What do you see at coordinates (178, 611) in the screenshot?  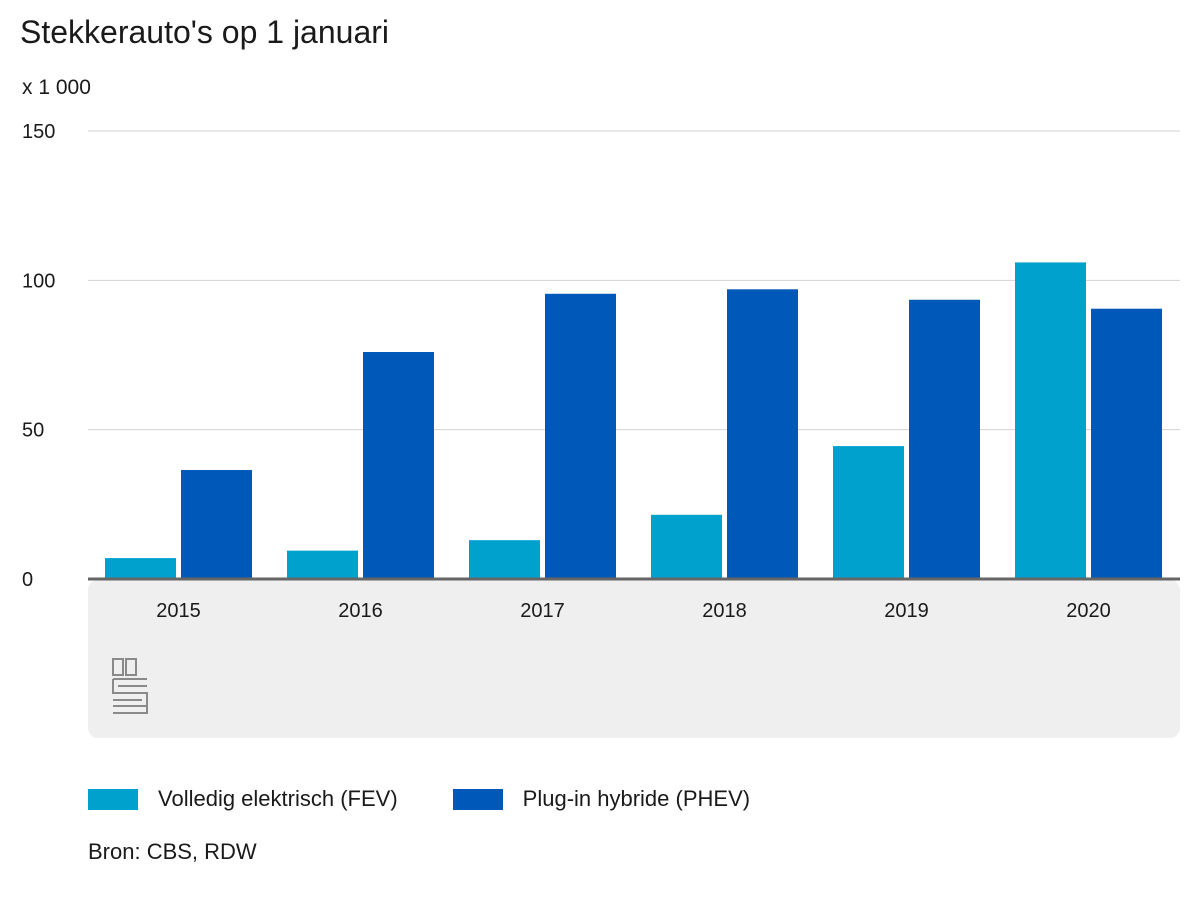 I see `x-tick-label: 2015` at bounding box center [178, 611].